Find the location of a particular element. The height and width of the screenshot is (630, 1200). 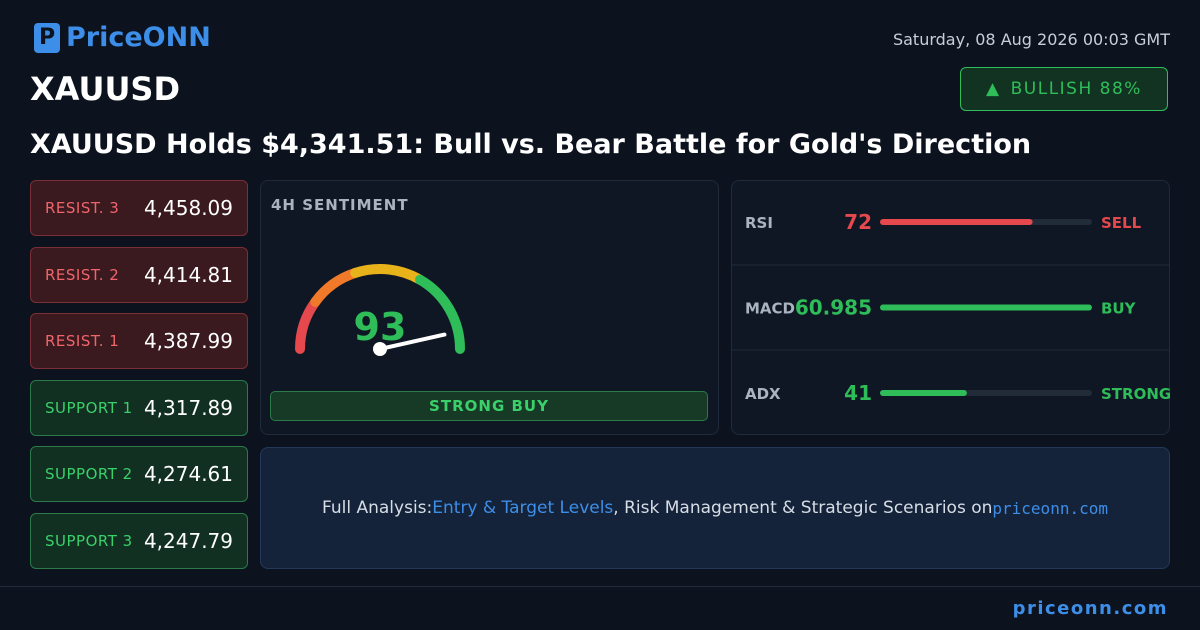

level: RESIST. 1 4,387.99 is located at coordinates (139, 341).